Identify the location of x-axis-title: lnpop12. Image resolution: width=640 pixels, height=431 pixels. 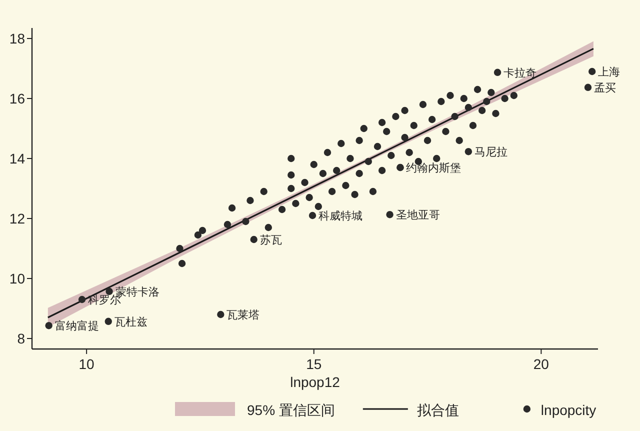
(315, 382).